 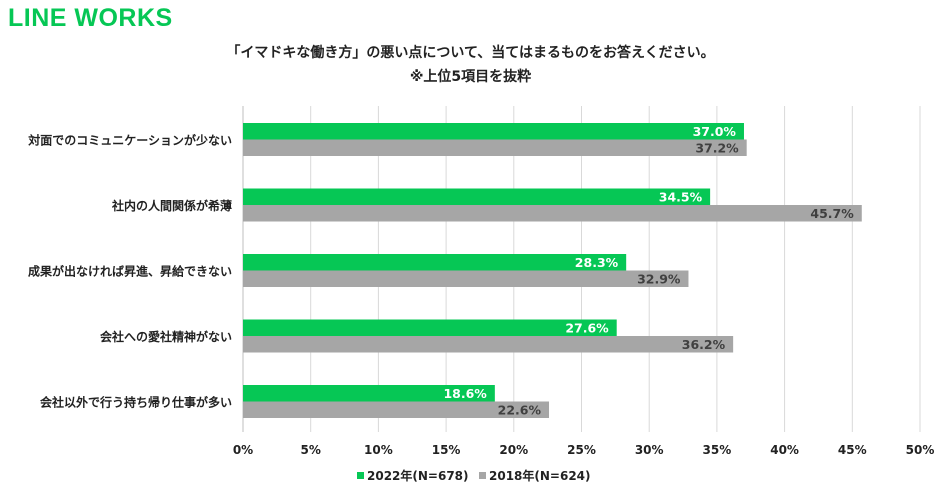 What do you see at coordinates (129, 140) in the screenshot?
I see `category-label-1: 対面でのコミュニケーションが少ない` at bounding box center [129, 140].